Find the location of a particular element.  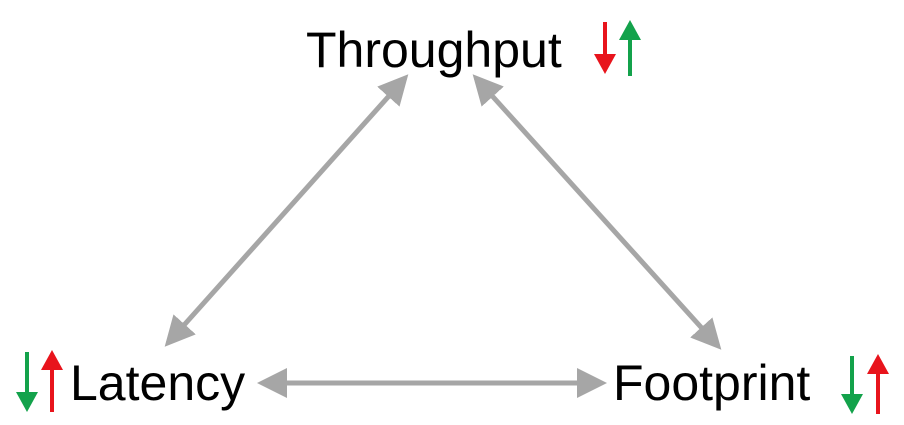

latency-up-arrow-icon is located at coordinates (52, 381).